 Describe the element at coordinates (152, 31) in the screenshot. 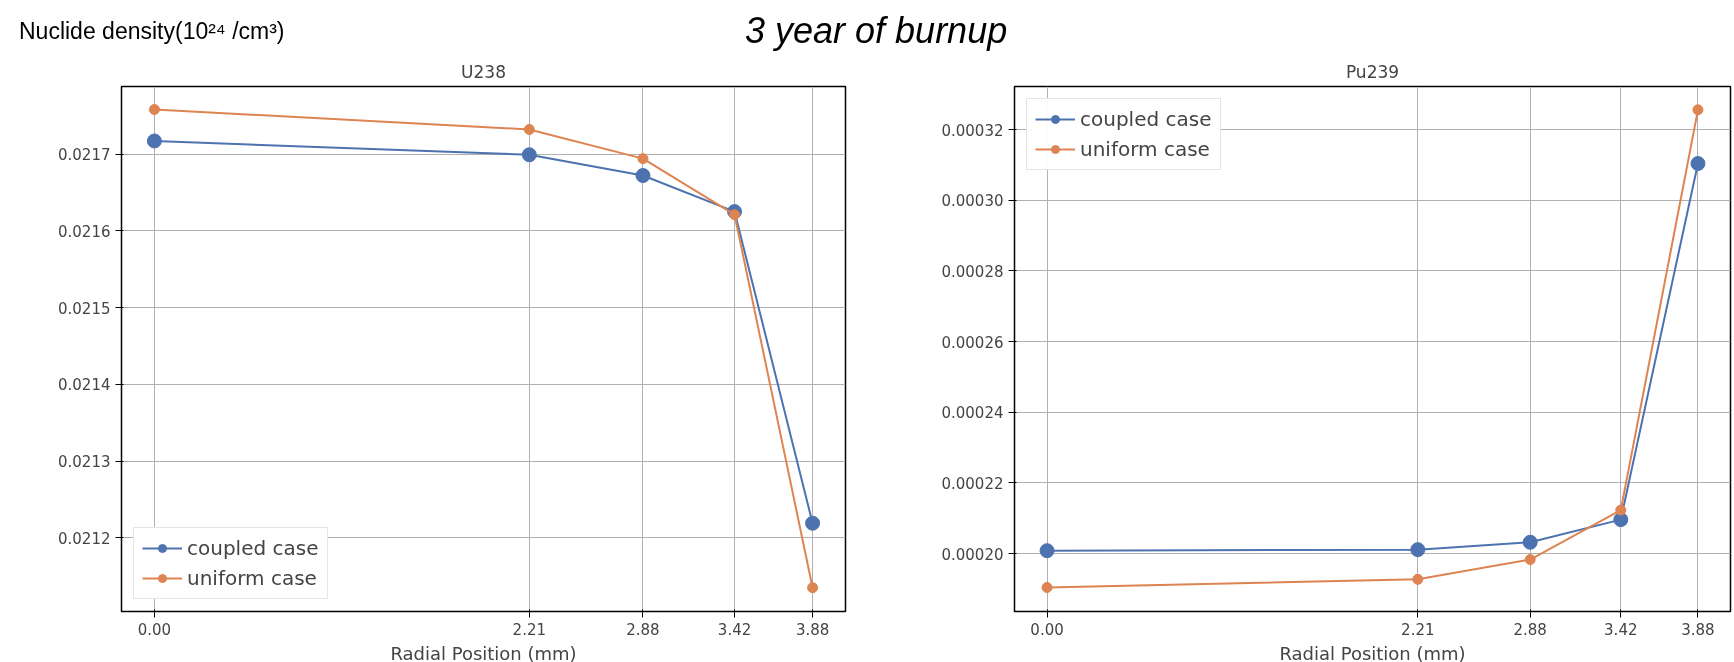

I see `y-axis-title: Nuclide density(10²⁴ /cm³)` at that location.